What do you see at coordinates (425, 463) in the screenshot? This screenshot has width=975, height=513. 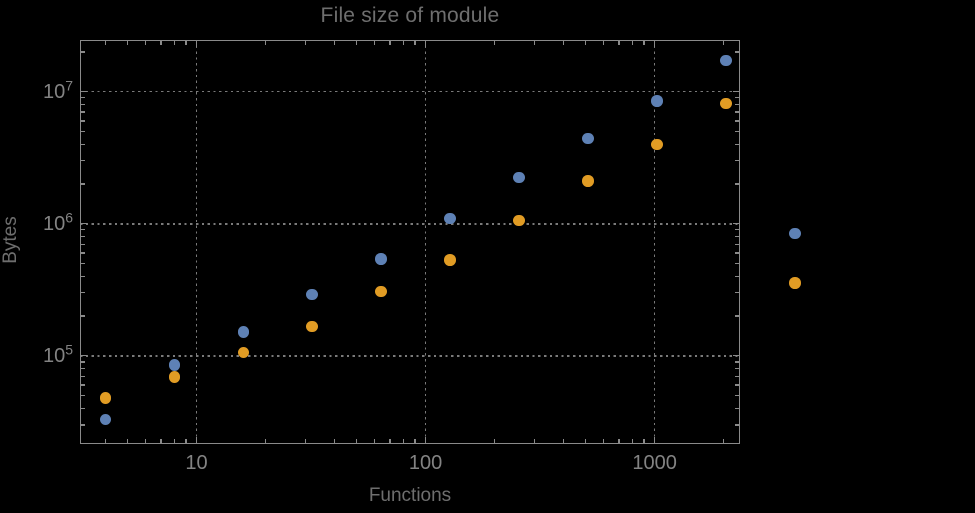 I see `x-tick-label: 100` at bounding box center [425, 463].